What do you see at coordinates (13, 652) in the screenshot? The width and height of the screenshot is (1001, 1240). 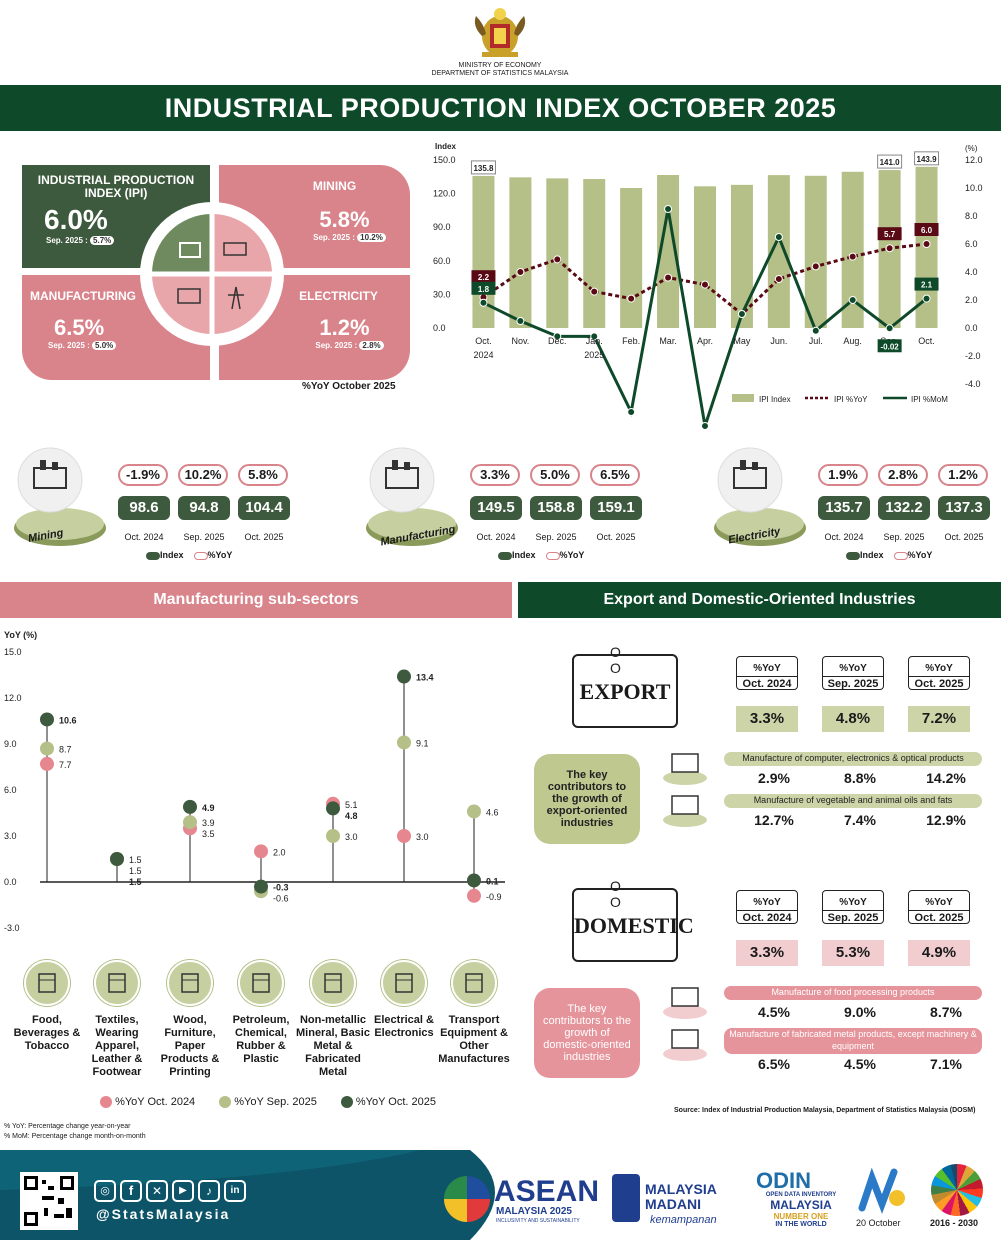 I see `mfg-y-tick: 15.0` at bounding box center [13, 652].